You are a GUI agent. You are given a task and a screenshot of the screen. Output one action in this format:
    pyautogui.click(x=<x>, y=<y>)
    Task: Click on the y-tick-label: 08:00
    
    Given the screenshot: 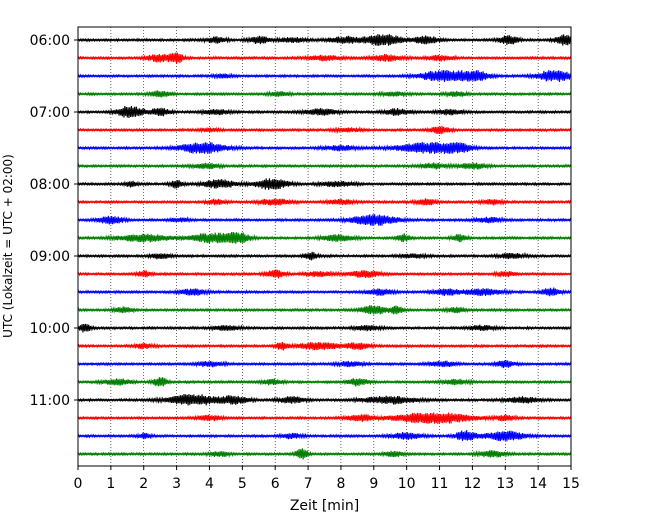 What is the action you would take?
    pyautogui.click(x=50, y=185)
    